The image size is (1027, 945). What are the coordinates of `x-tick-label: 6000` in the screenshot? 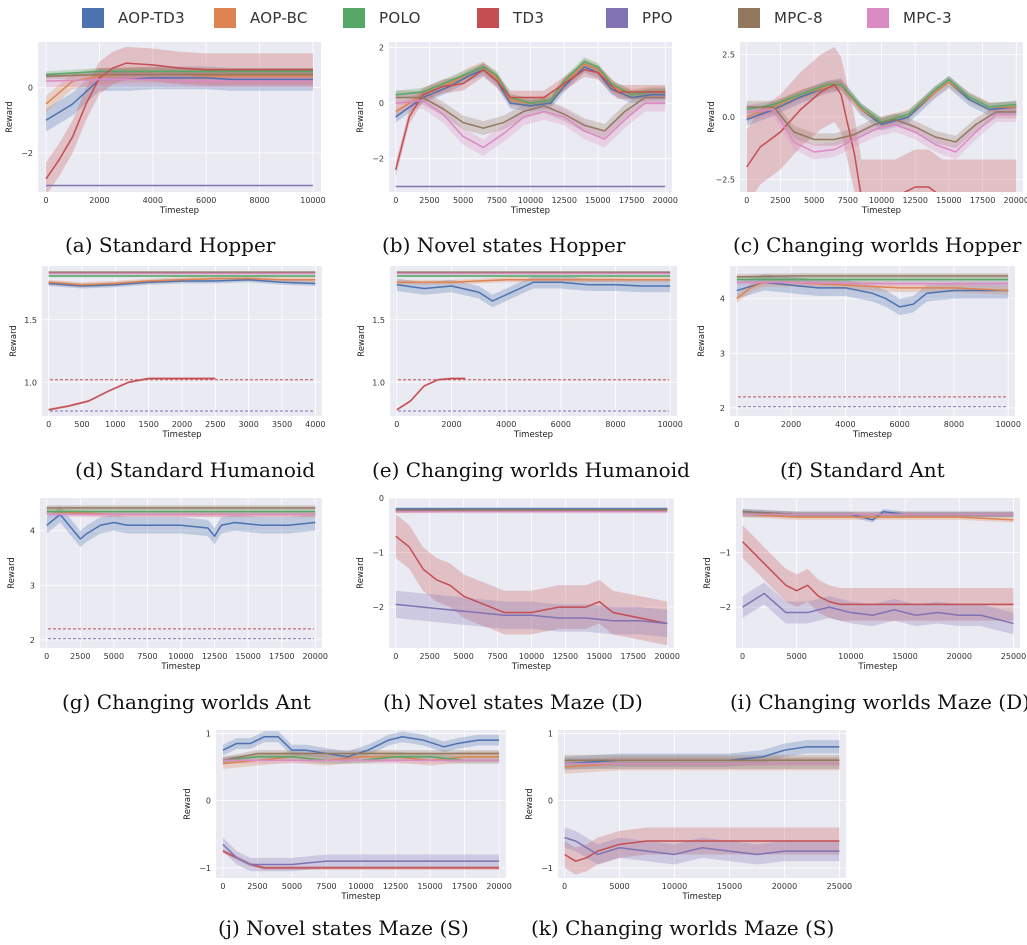 It's located at (561, 424).